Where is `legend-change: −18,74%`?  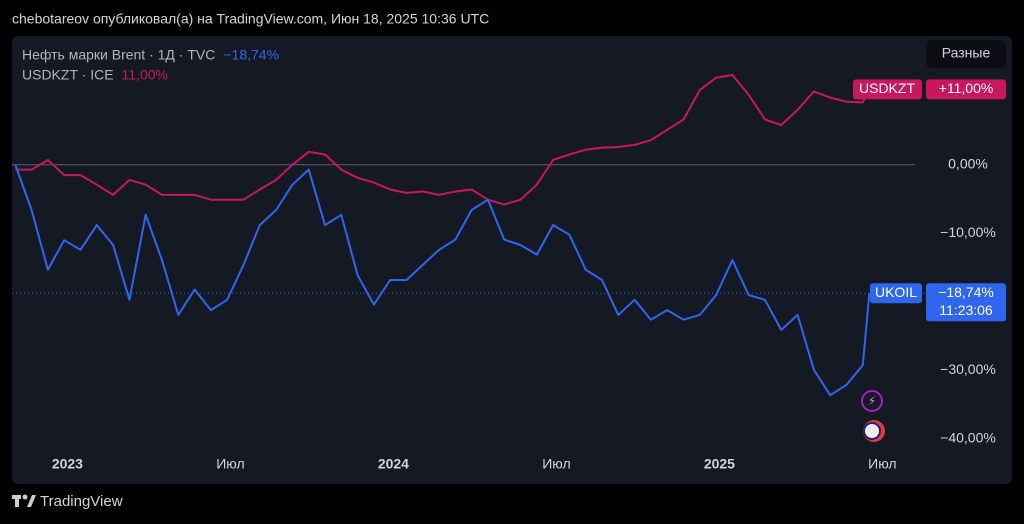
legend-change: −18,74% is located at coordinates (251, 55).